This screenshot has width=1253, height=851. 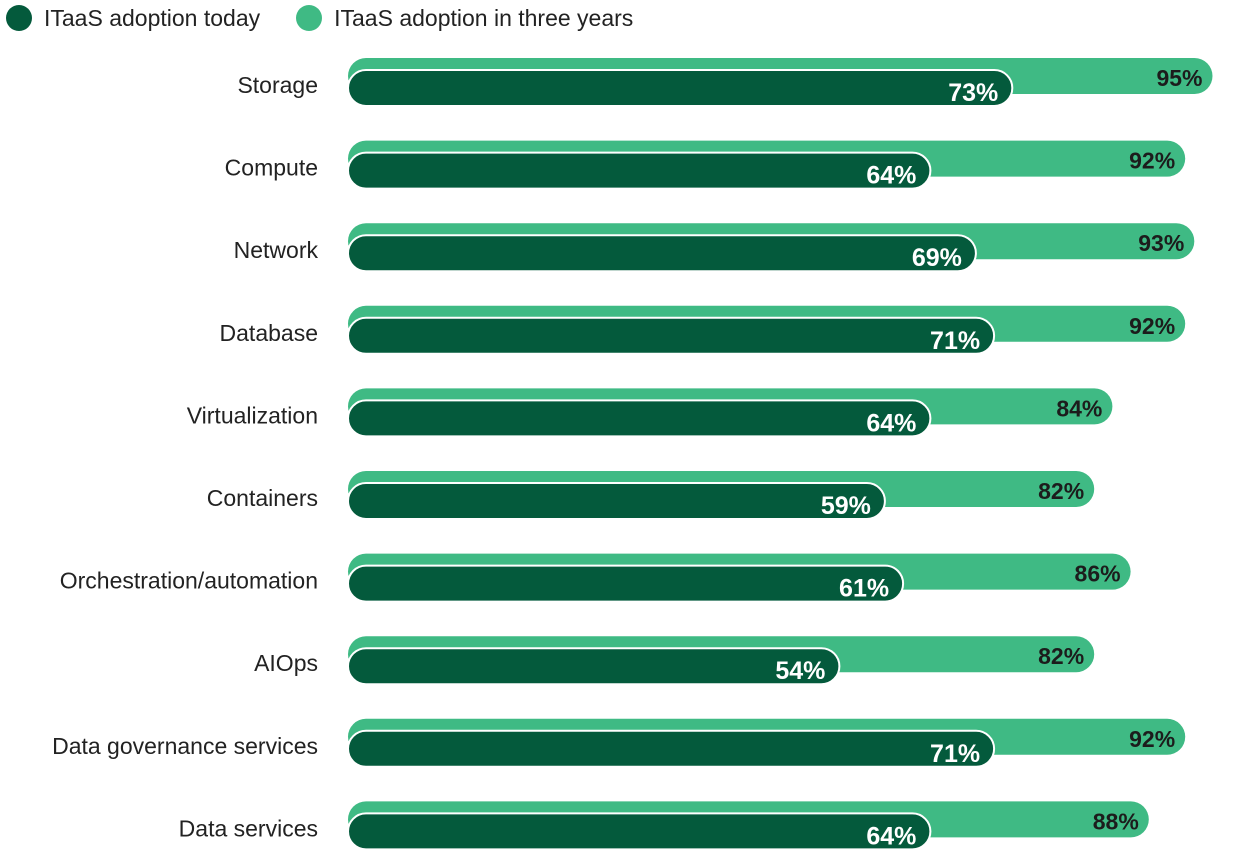 What do you see at coordinates (277, 85) in the screenshot?
I see `category-label: Storage` at bounding box center [277, 85].